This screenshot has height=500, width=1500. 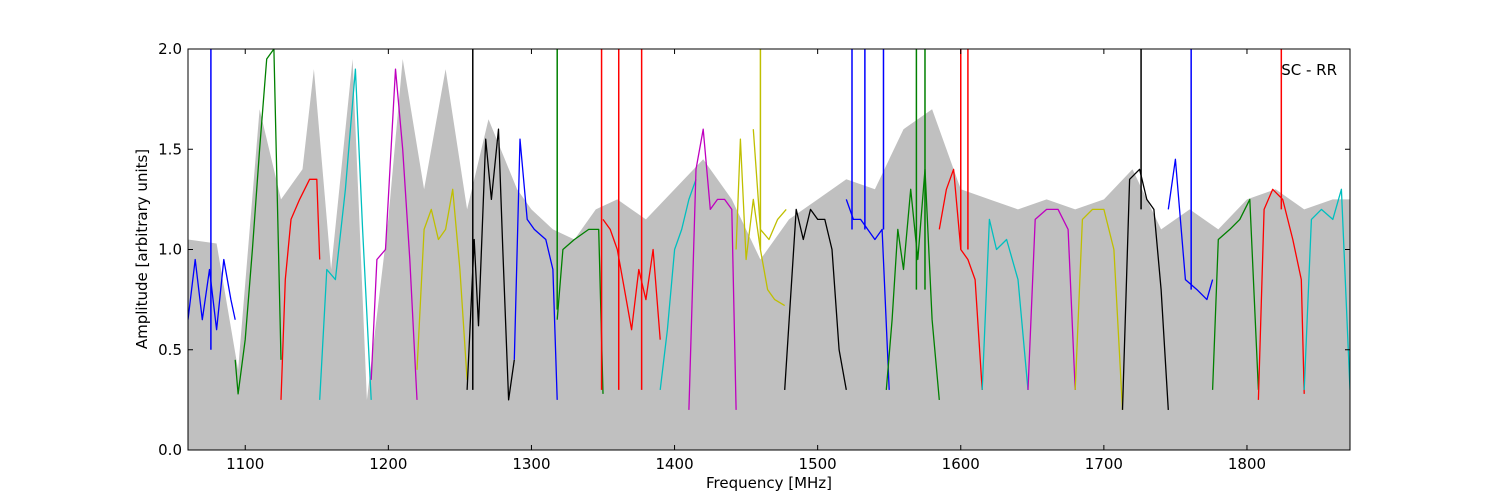 I want to click on x-tick-label: 1600, so click(x=961, y=464).